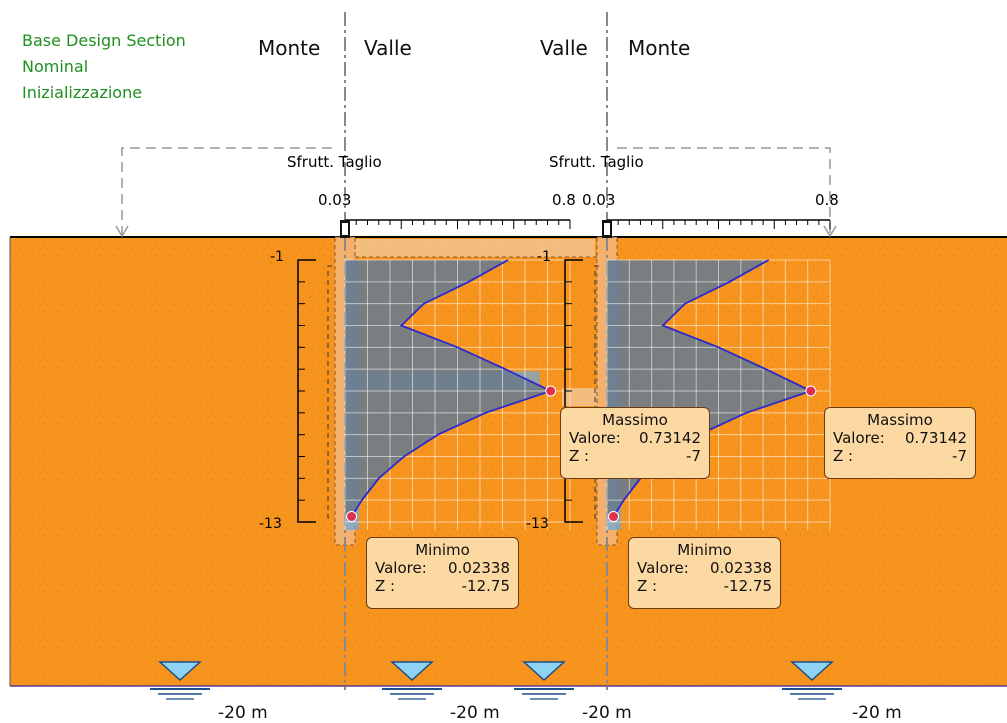  I want to click on water-table-label-3: -20 m, so click(607, 713).